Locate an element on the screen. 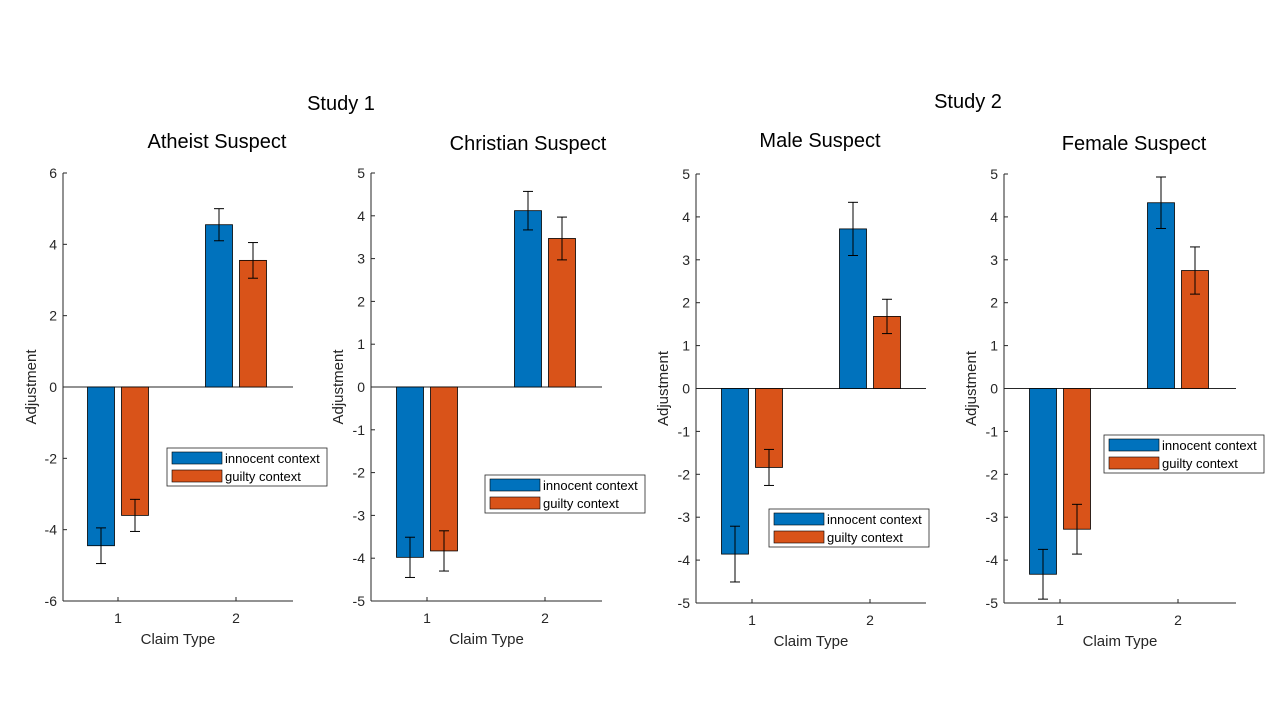 This screenshot has height=720, width=1280. study-2-title: Study 2 is located at coordinates (968, 102).